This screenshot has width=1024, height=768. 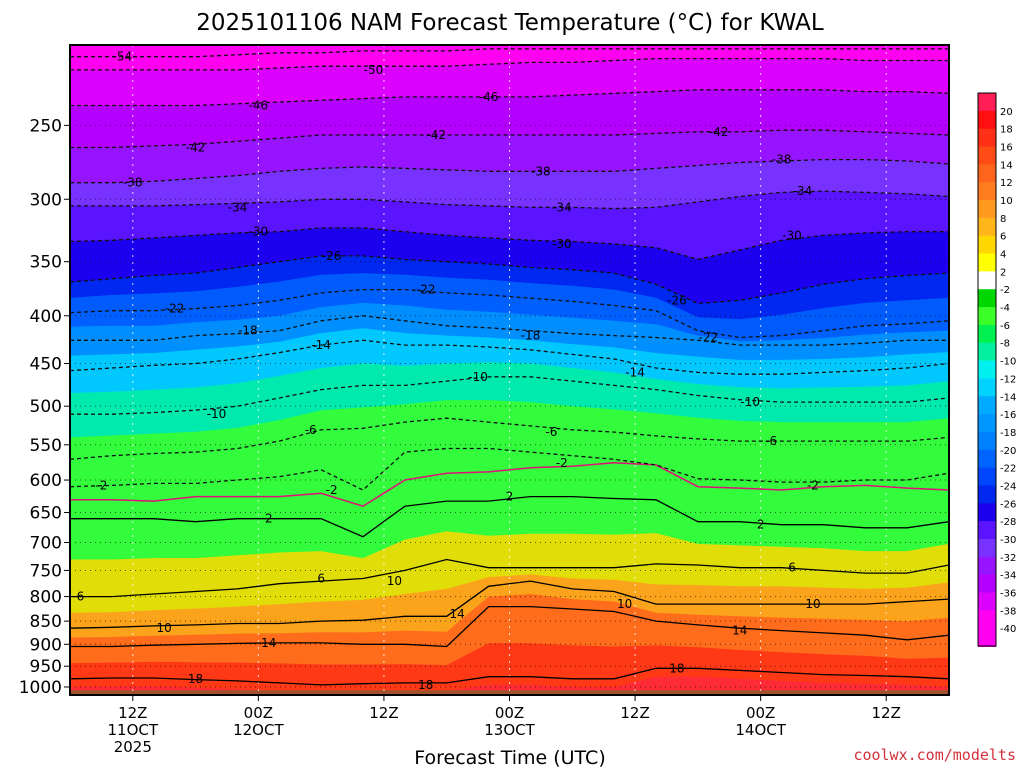 I want to click on y-tick-label: 600, so click(x=46, y=481).